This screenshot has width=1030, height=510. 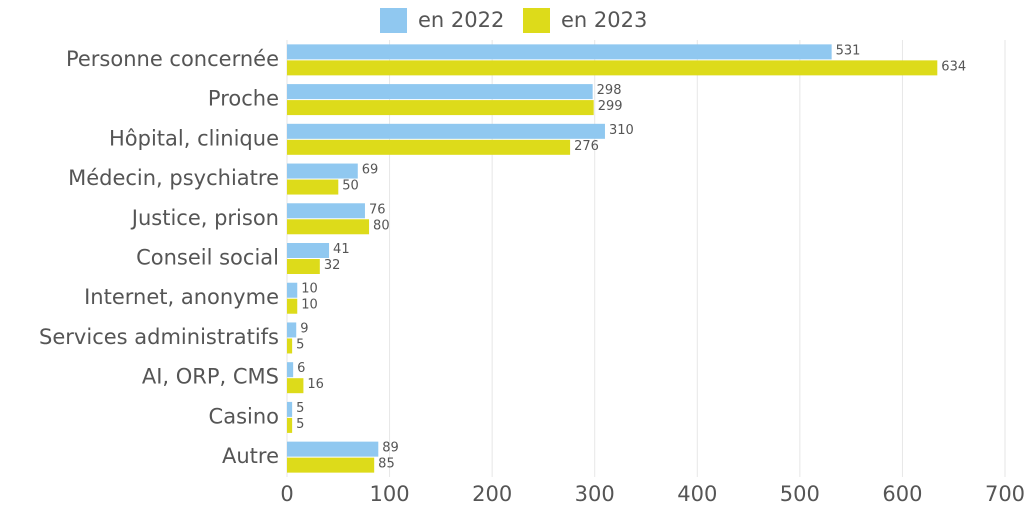 I want to click on y-tick-label: Conseil social, so click(x=207, y=258).